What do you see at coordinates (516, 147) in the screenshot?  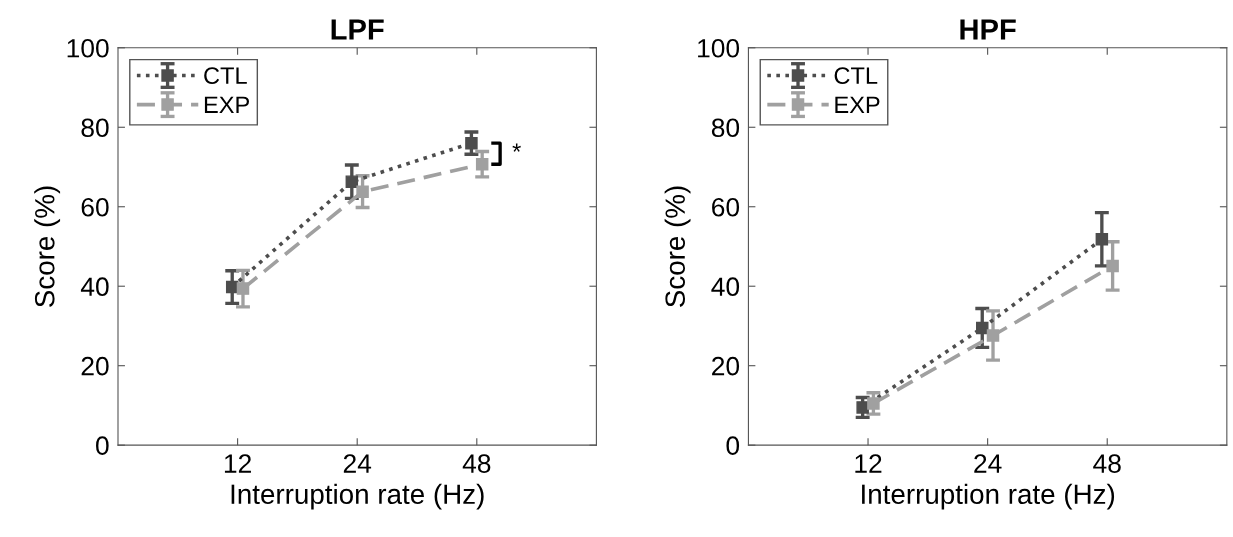 I see `annotation: *` at bounding box center [516, 147].